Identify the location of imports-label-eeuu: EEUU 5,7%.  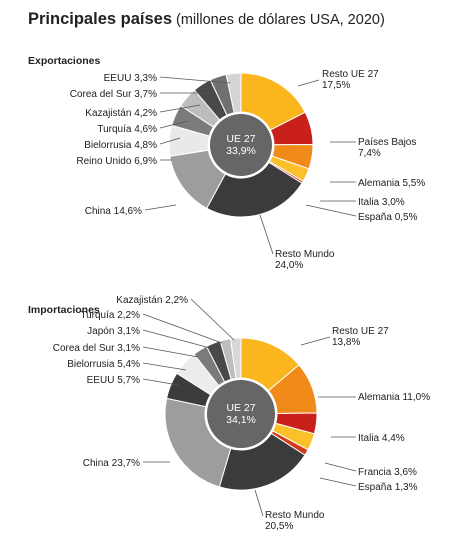
(113, 380).